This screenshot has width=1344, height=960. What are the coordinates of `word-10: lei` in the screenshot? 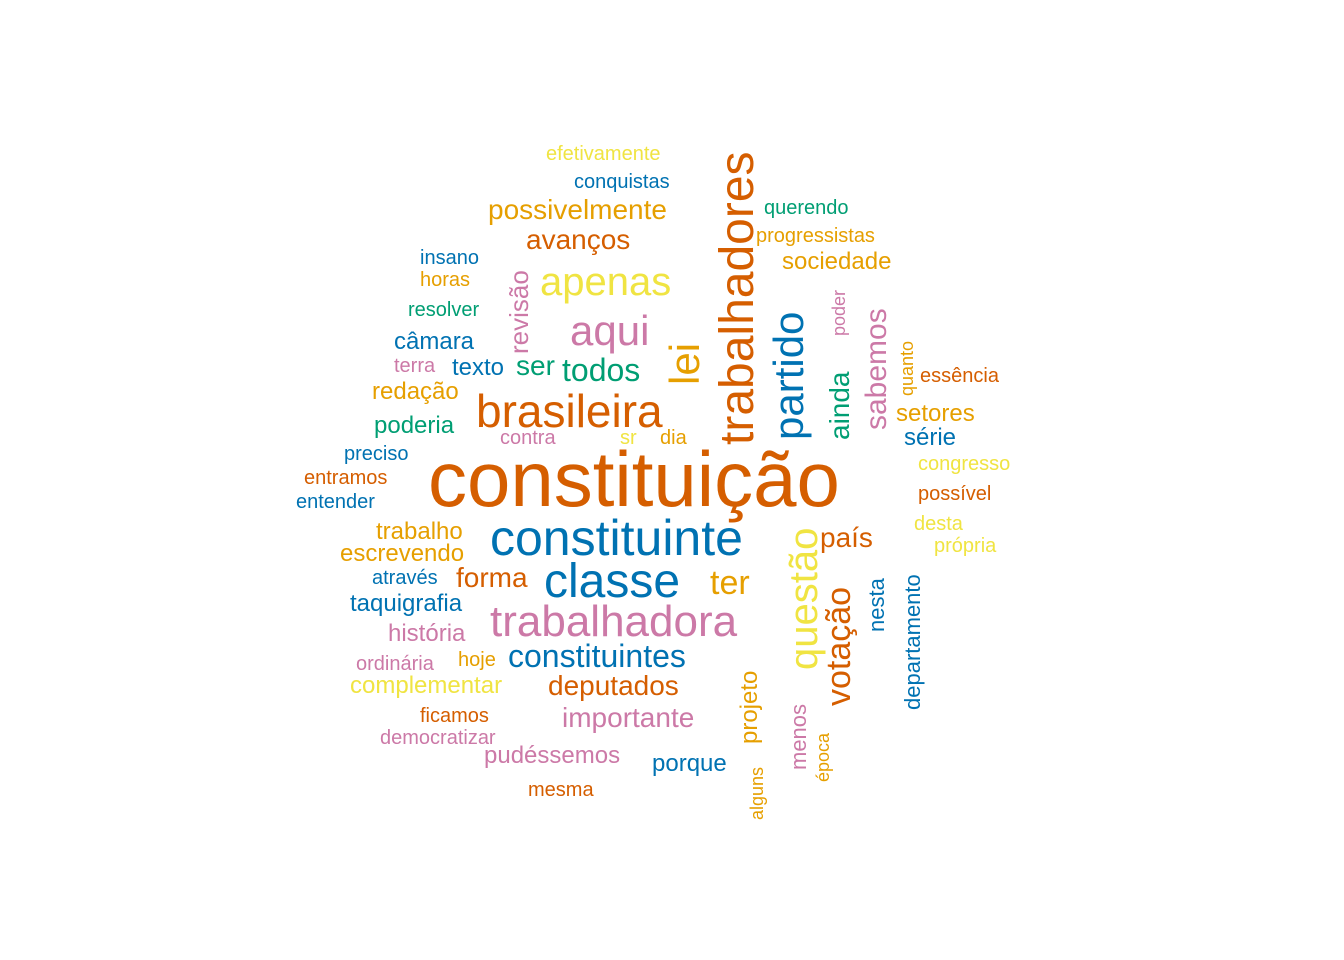 It's located at (684, 363).